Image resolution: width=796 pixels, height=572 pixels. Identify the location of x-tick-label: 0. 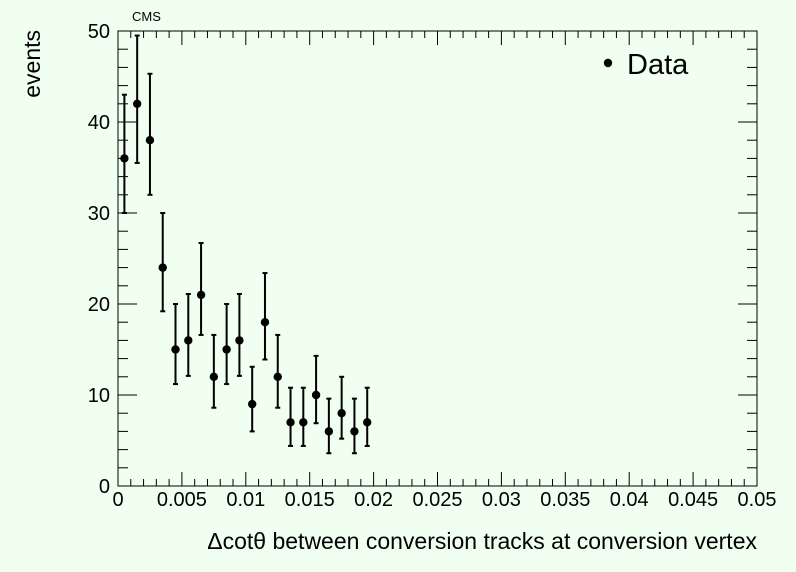
(117, 500).